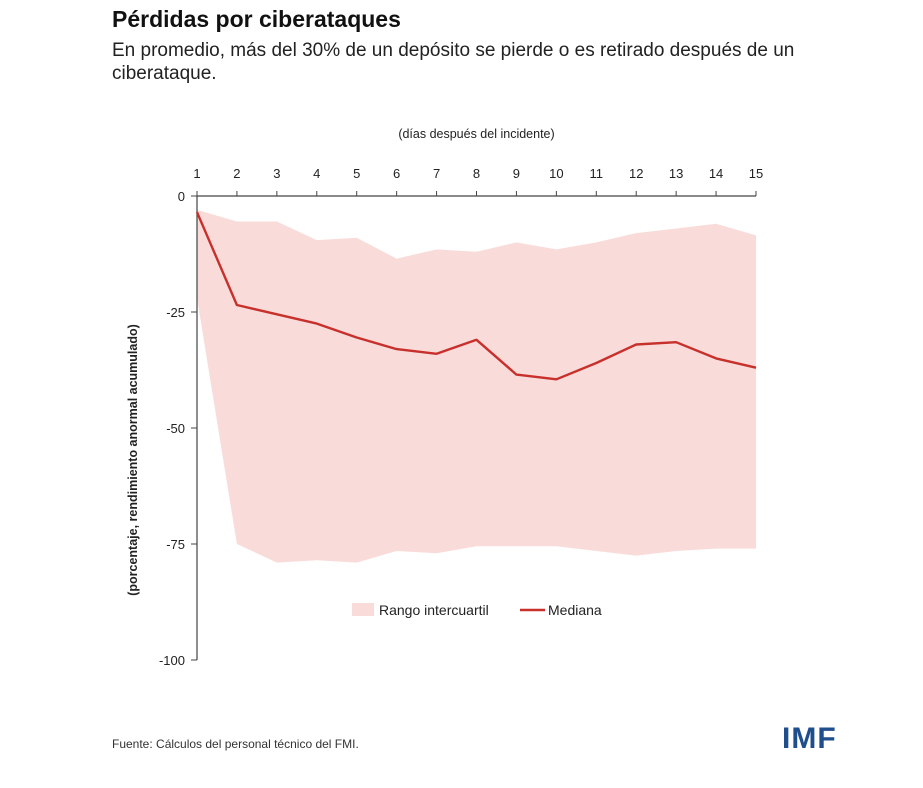  I want to click on legend-label-rango: Rango intercuartil, so click(434, 610).